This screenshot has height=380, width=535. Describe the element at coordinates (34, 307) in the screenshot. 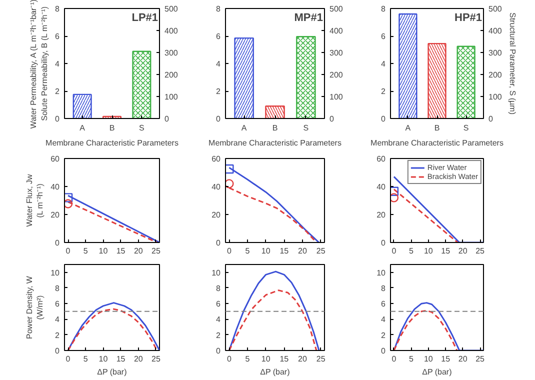

I see `y-axis-title: Power Density, W (W/m²)` at that location.